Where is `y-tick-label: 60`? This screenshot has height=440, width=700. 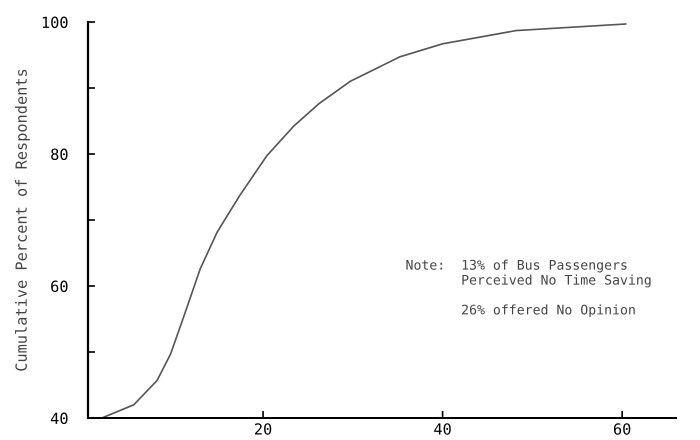 y-tick-label: 60 is located at coordinates (59, 286).